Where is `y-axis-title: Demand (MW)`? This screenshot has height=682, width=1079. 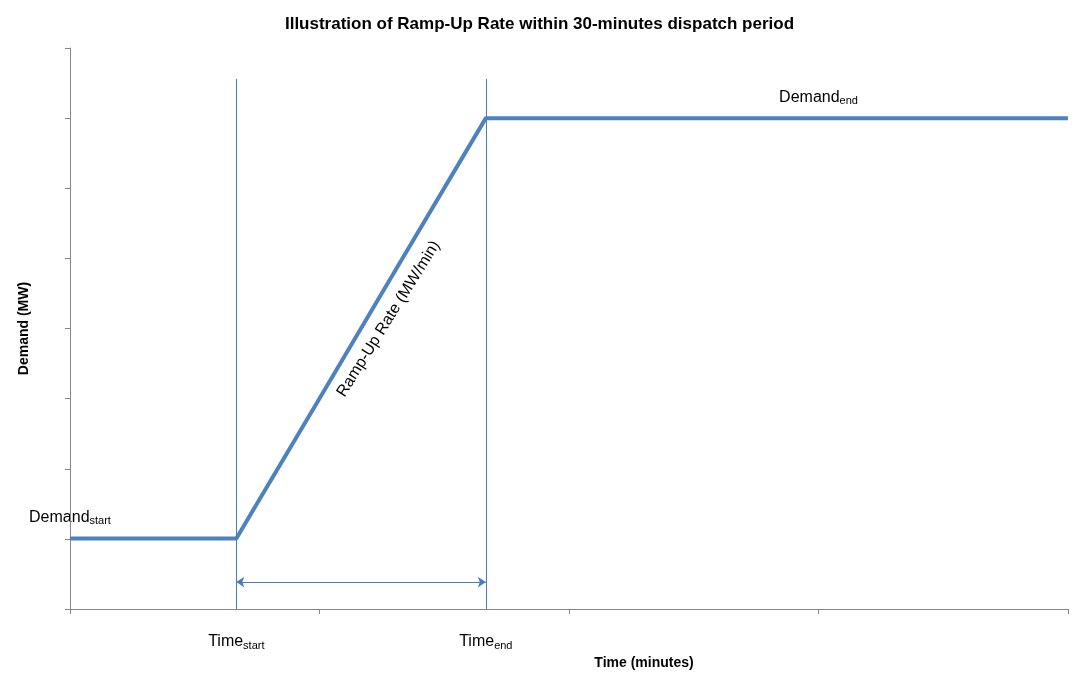
y-axis-title: Demand (MW) is located at coordinates (23, 328).